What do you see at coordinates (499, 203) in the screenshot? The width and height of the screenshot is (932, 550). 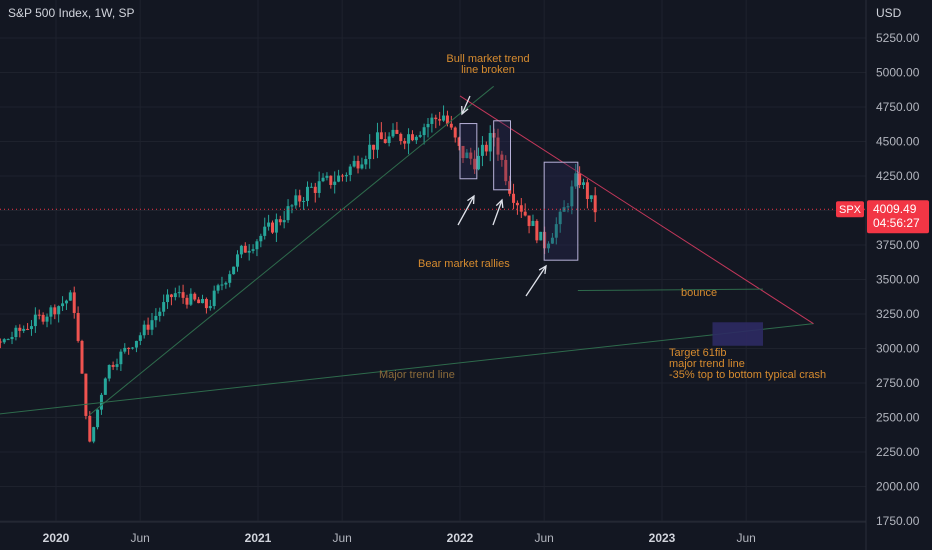 I see `arrow-rally-2-head` at bounding box center [499, 203].